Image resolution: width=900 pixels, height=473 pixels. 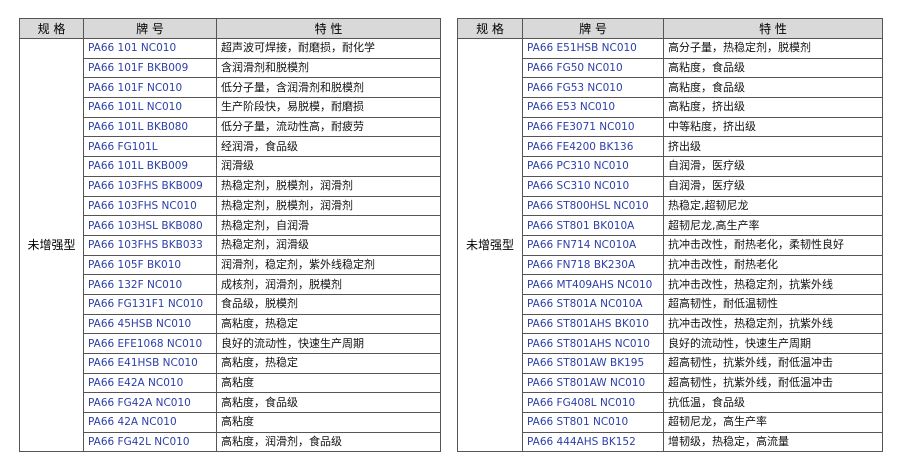 I want to click on grade-code: PA66 101L NC010, so click(x=150, y=107).